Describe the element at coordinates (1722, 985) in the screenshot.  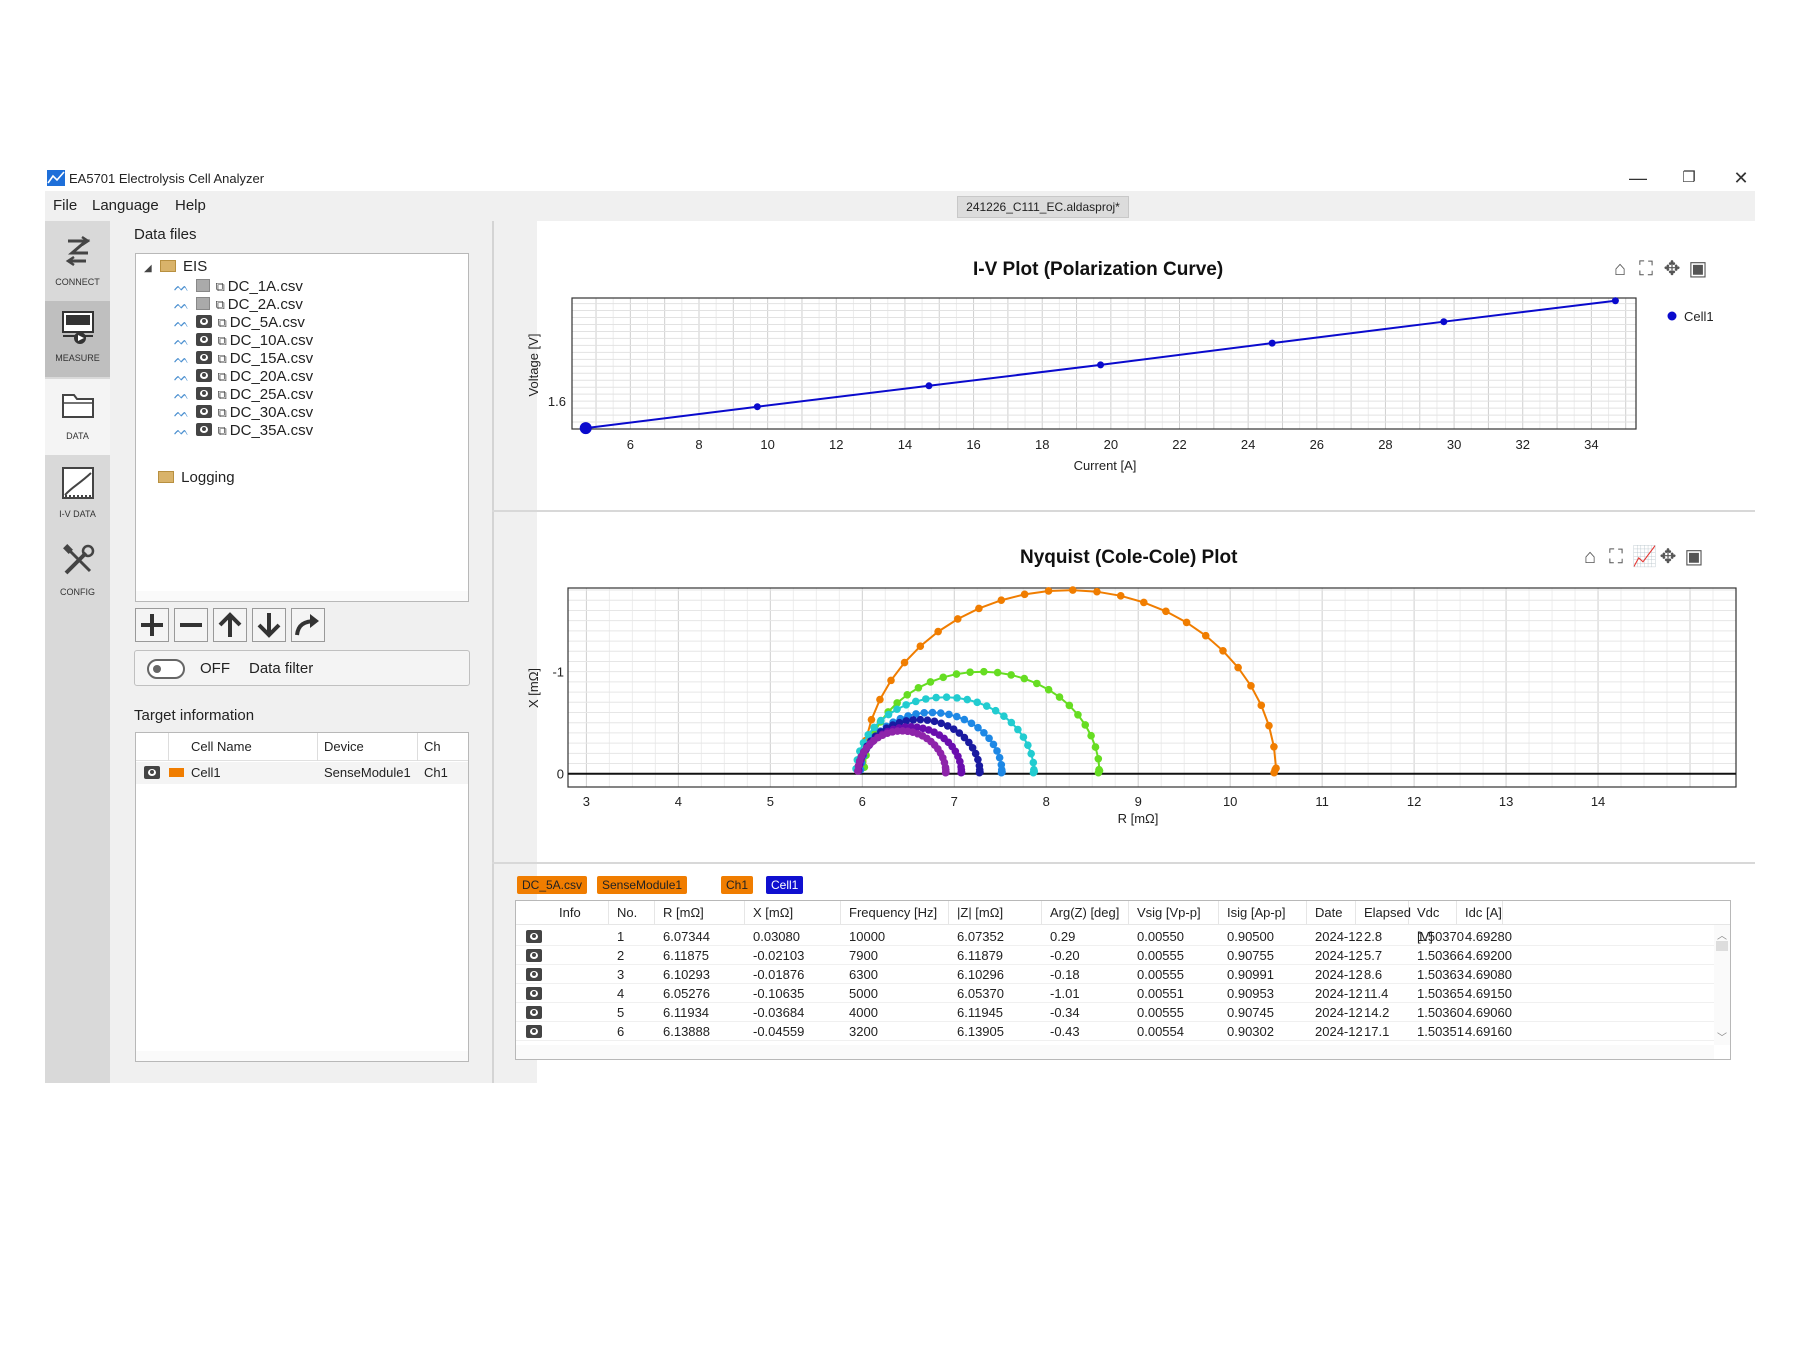
I see `table-vertical-scrollbar: ︿ ﹀` at that location.